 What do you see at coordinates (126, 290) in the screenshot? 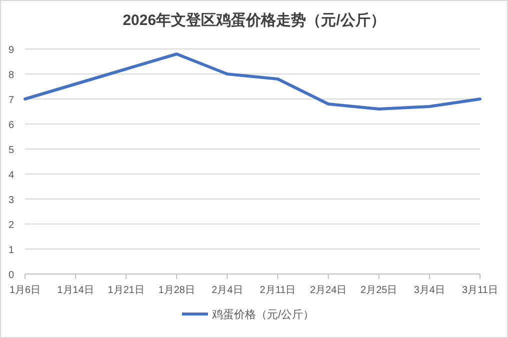
I see `x-tick-label: 1月21日` at bounding box center [126, 290].